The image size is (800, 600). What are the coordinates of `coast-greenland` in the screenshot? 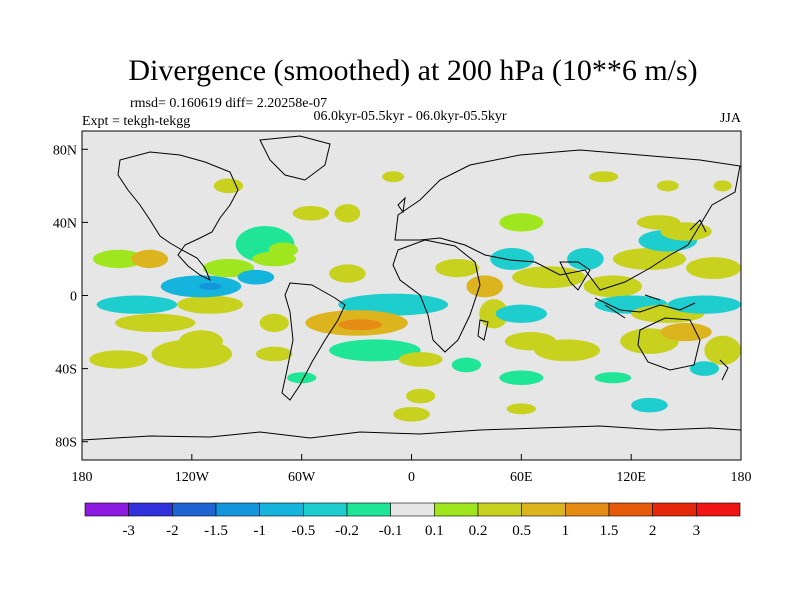 It's located at (295, 158).